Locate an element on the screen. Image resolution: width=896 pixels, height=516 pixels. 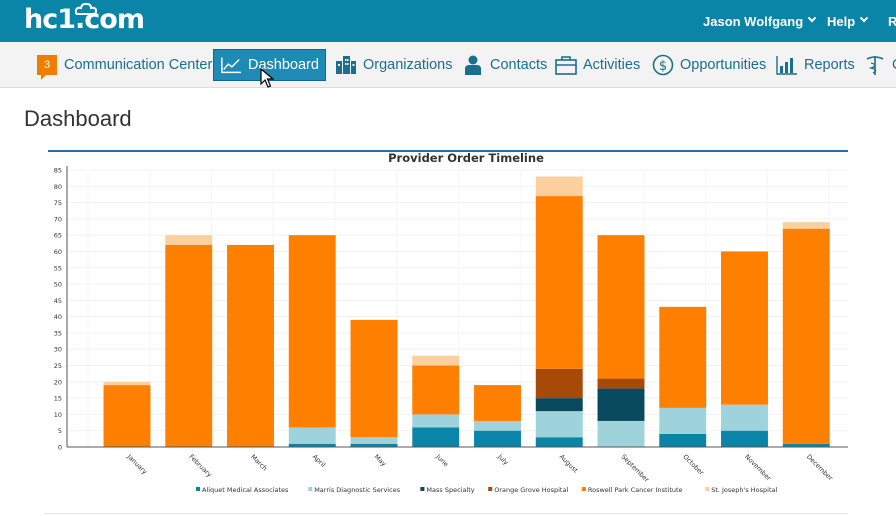
top-bar: hc1.com Jason Wolfgang Help R is located at coordinates (448, 21).